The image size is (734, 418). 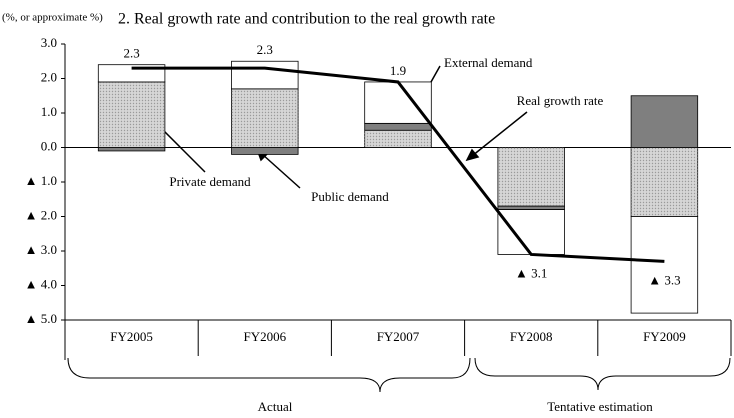 What do you see at coordinates (531, 336) in the screenshot?
I see `x-tick-label: FY2008` at bounding box center [531, 336].